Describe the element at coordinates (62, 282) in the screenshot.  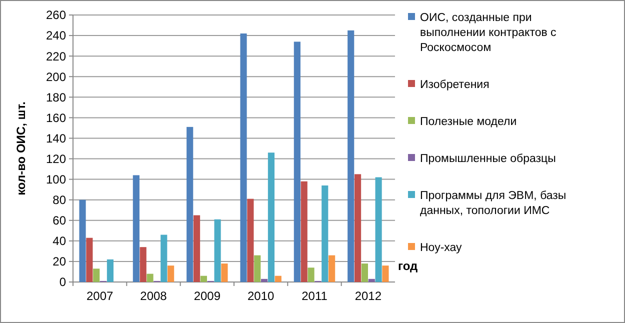
I see `y-tick-label: 0` at that location.